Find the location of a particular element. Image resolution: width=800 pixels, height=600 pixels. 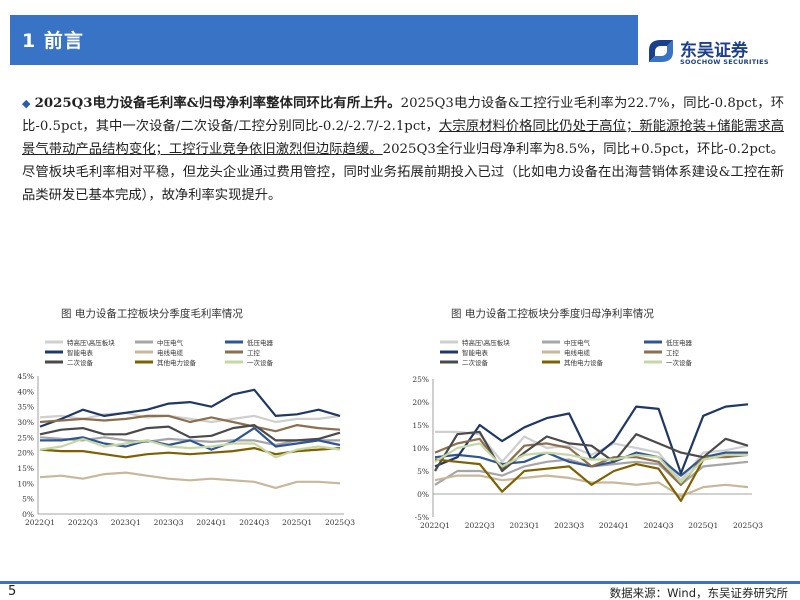

series-line-1-其他电力设备 is located at coordinates (591, 477).